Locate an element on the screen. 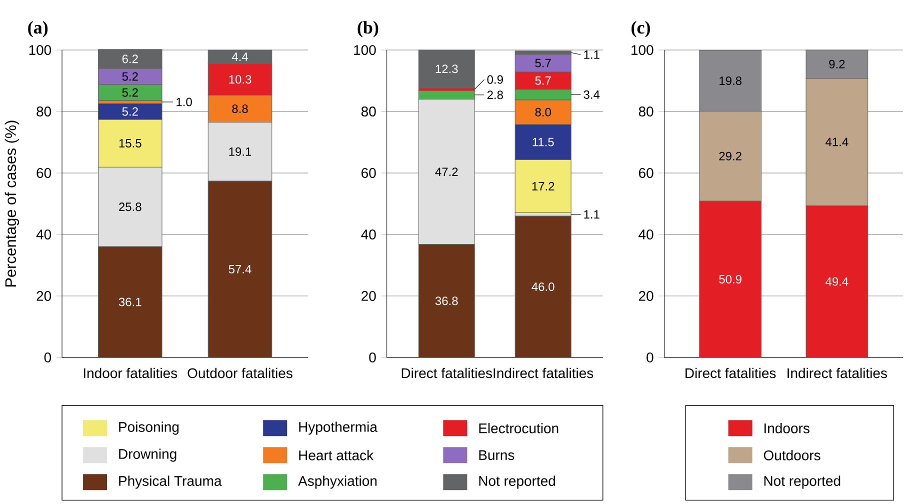  legend-label: Outdoors is located at coordinates (792, 455).